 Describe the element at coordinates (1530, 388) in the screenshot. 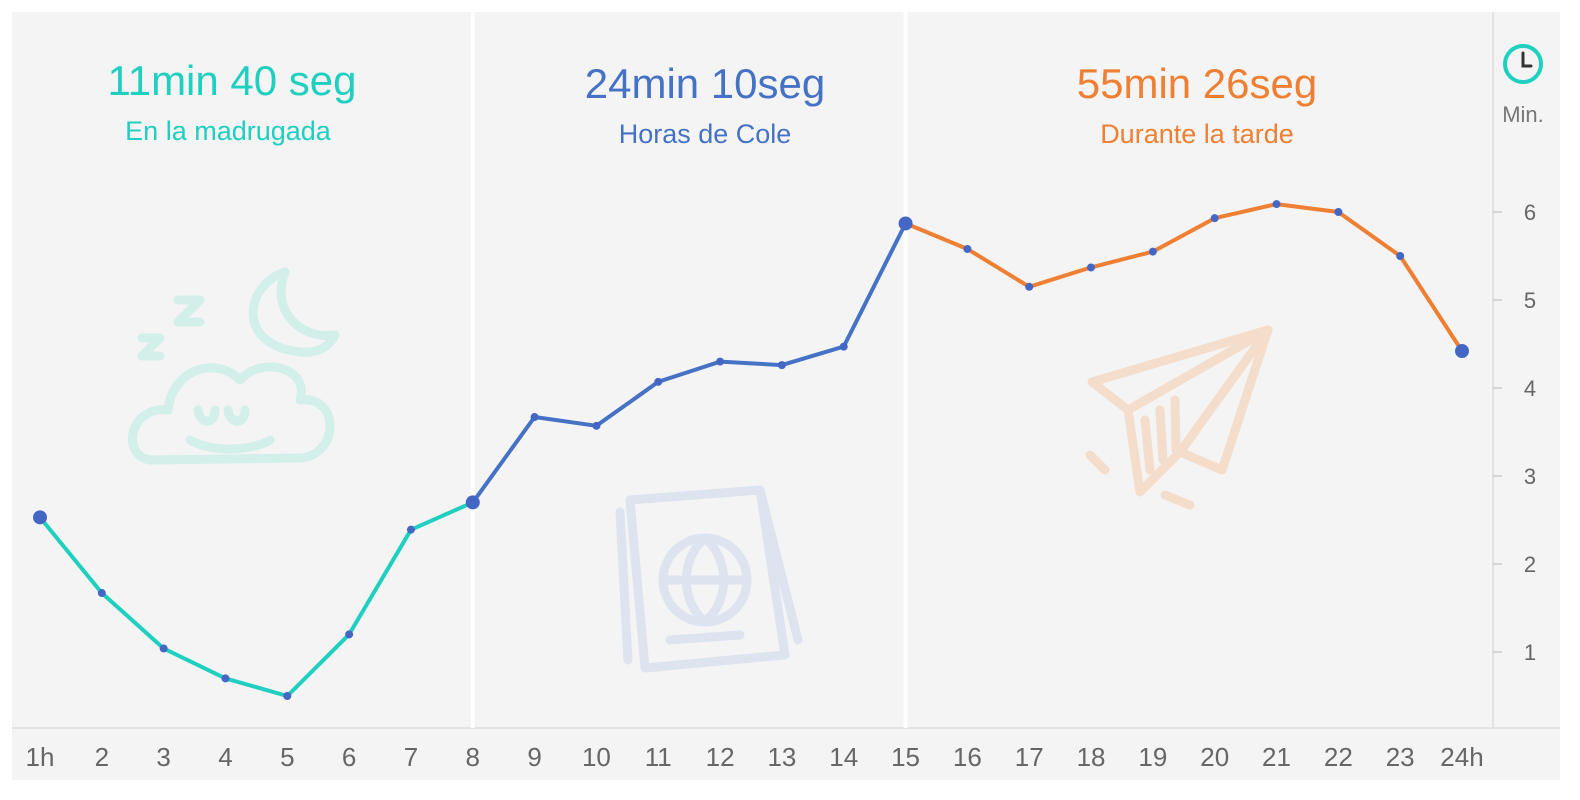

I see `y-tick-label: 4` at that location.